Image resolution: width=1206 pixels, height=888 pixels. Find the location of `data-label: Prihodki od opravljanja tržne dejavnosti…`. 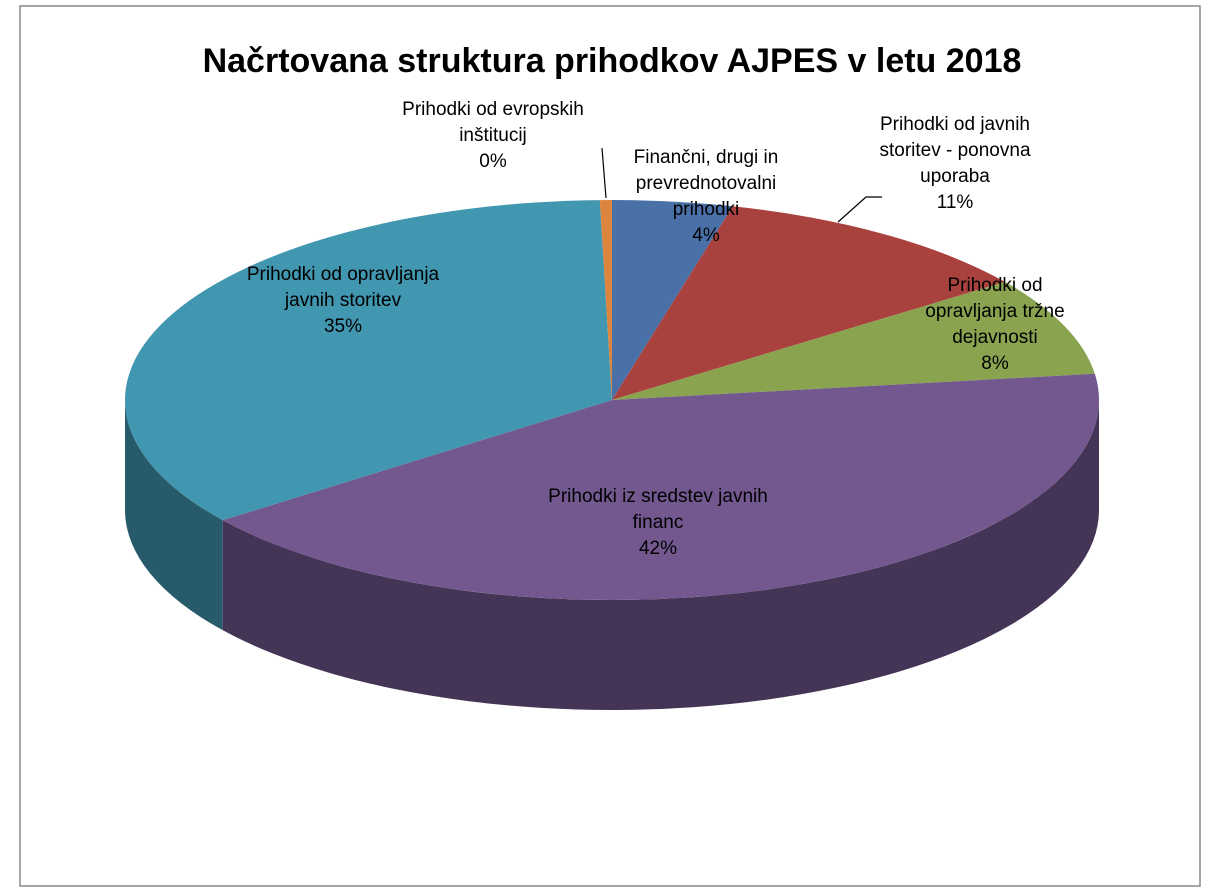

data-label: Prihodki od opravljanja tržne dejavnosti… is located at coordinates (995, 325).